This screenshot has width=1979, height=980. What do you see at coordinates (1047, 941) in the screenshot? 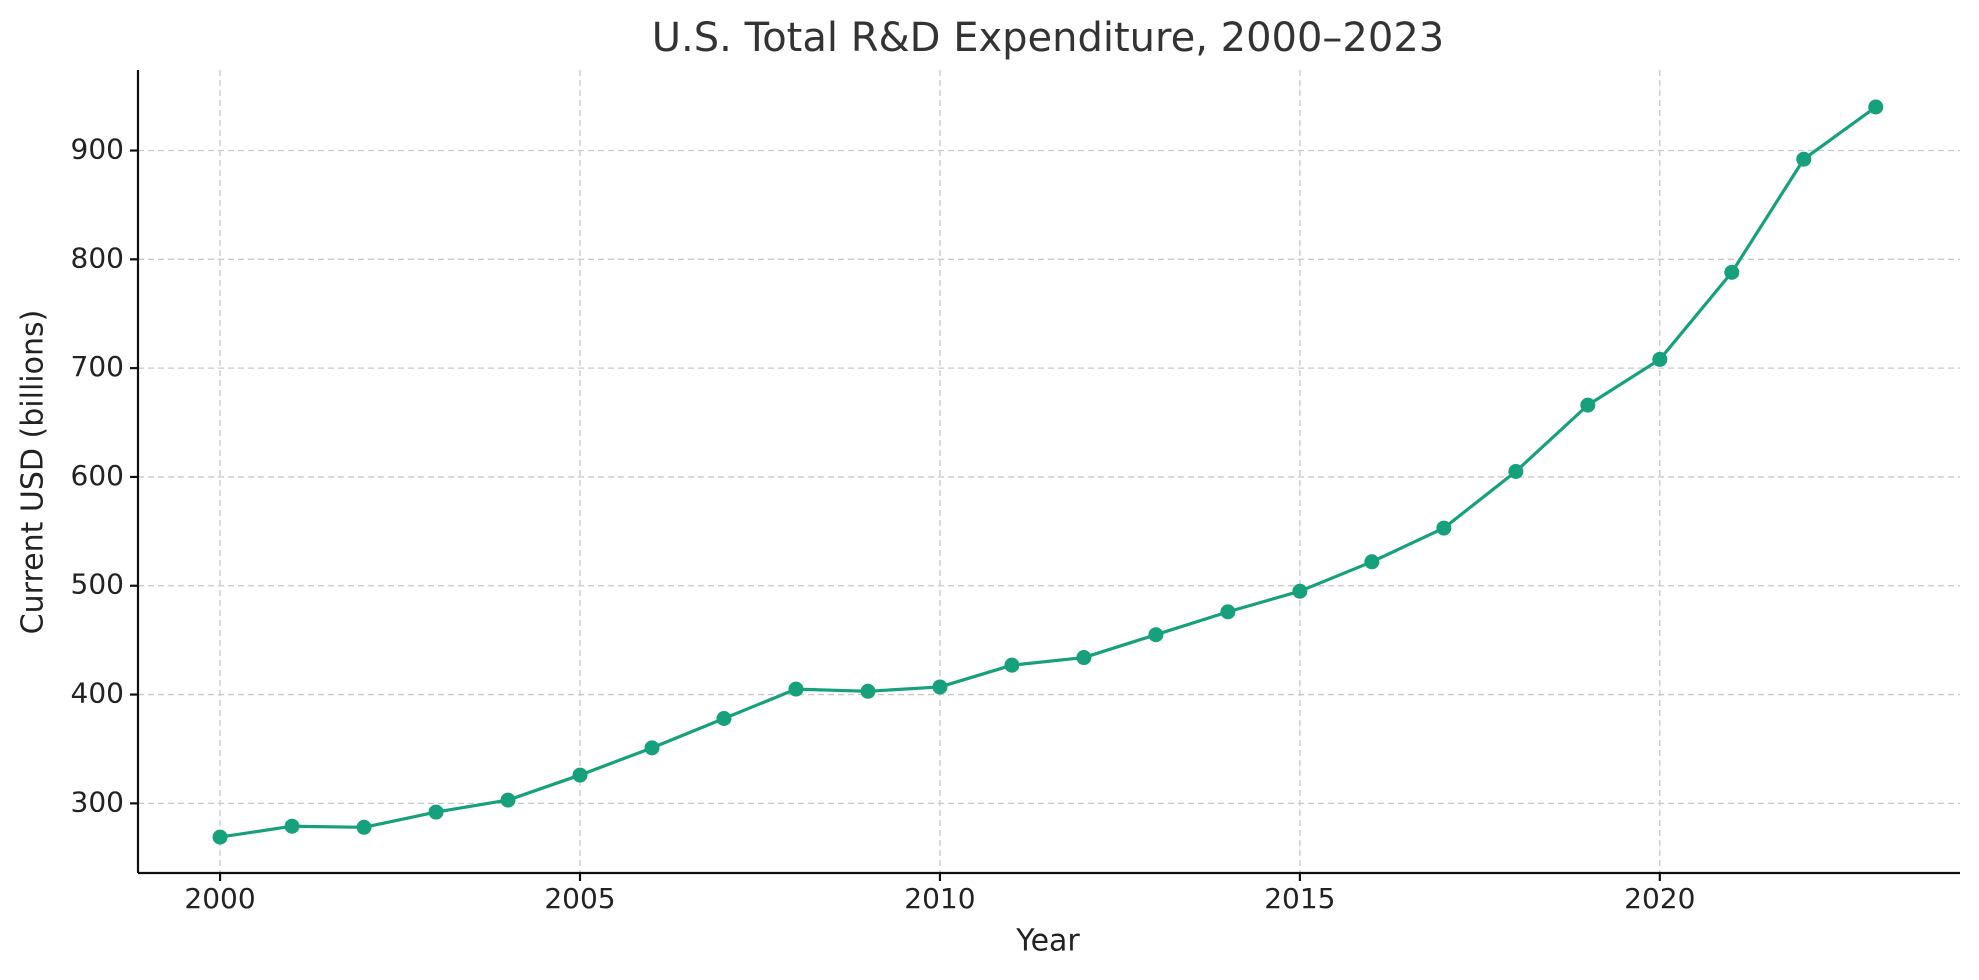
I see `x-axis-label: Year` at bounding box center [1047, 941].